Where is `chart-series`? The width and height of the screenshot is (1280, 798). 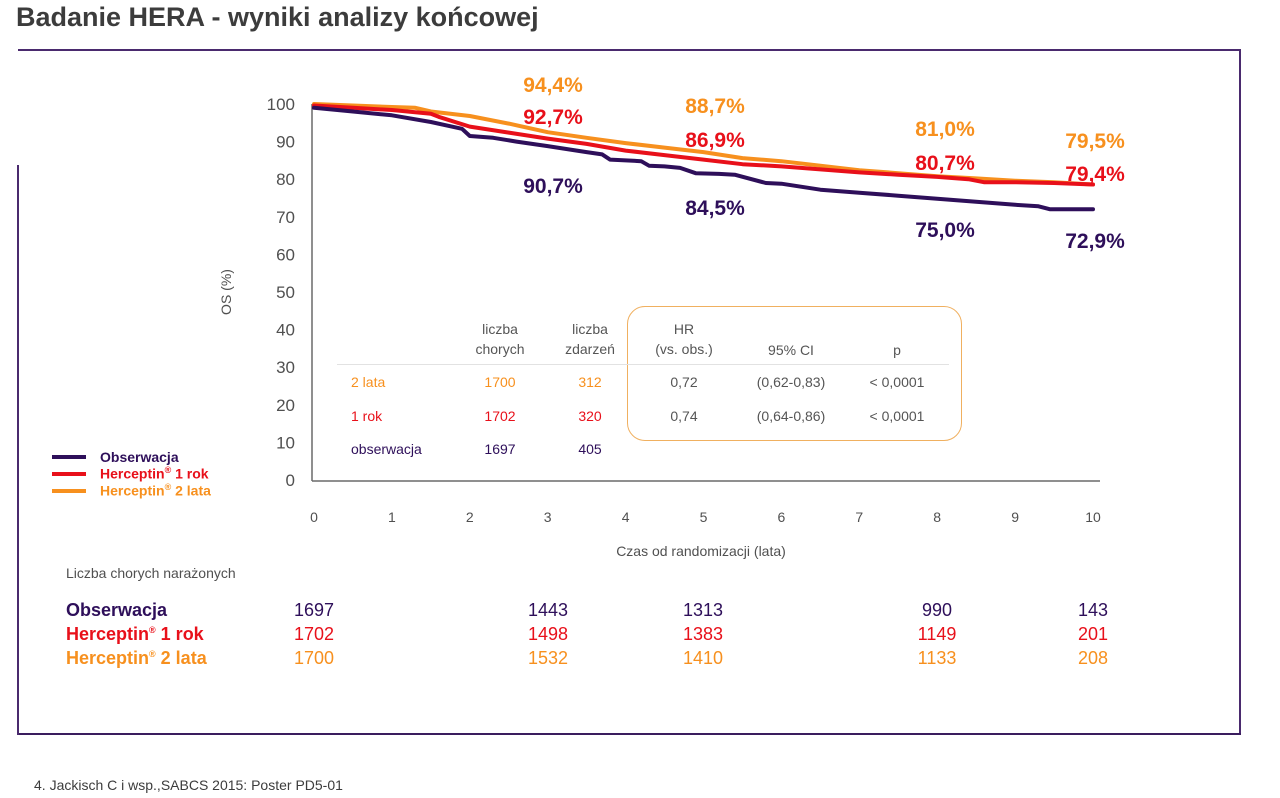
chart-series is located at coordinates (703, 157).